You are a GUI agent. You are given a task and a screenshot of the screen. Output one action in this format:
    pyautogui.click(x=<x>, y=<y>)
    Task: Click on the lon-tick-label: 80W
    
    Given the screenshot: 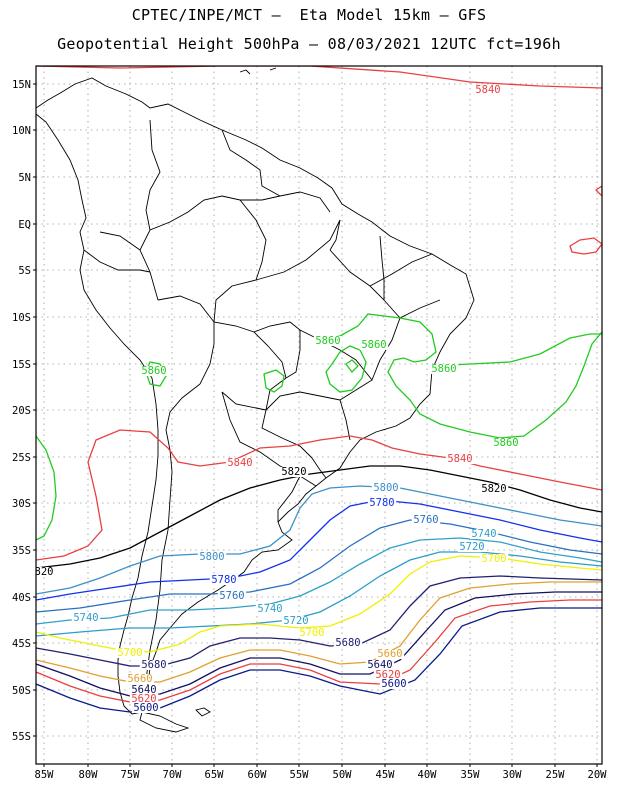 What is the action you would take?
    pyautogui.click(x=89, y=775)
    